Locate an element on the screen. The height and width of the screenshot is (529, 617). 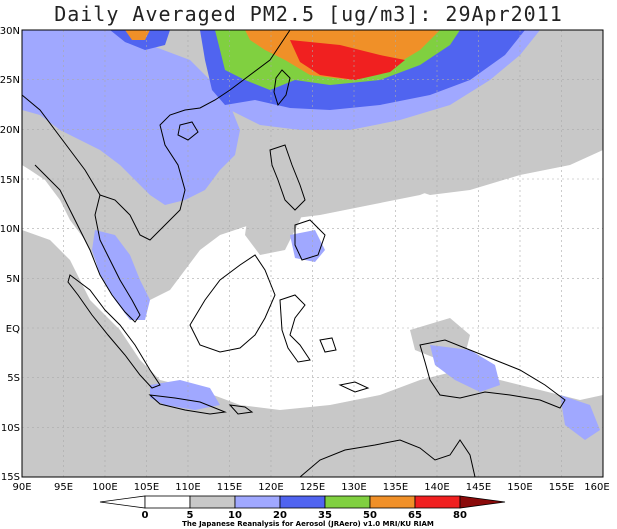
lon-label: 115E is located at coordinates (229, 487).